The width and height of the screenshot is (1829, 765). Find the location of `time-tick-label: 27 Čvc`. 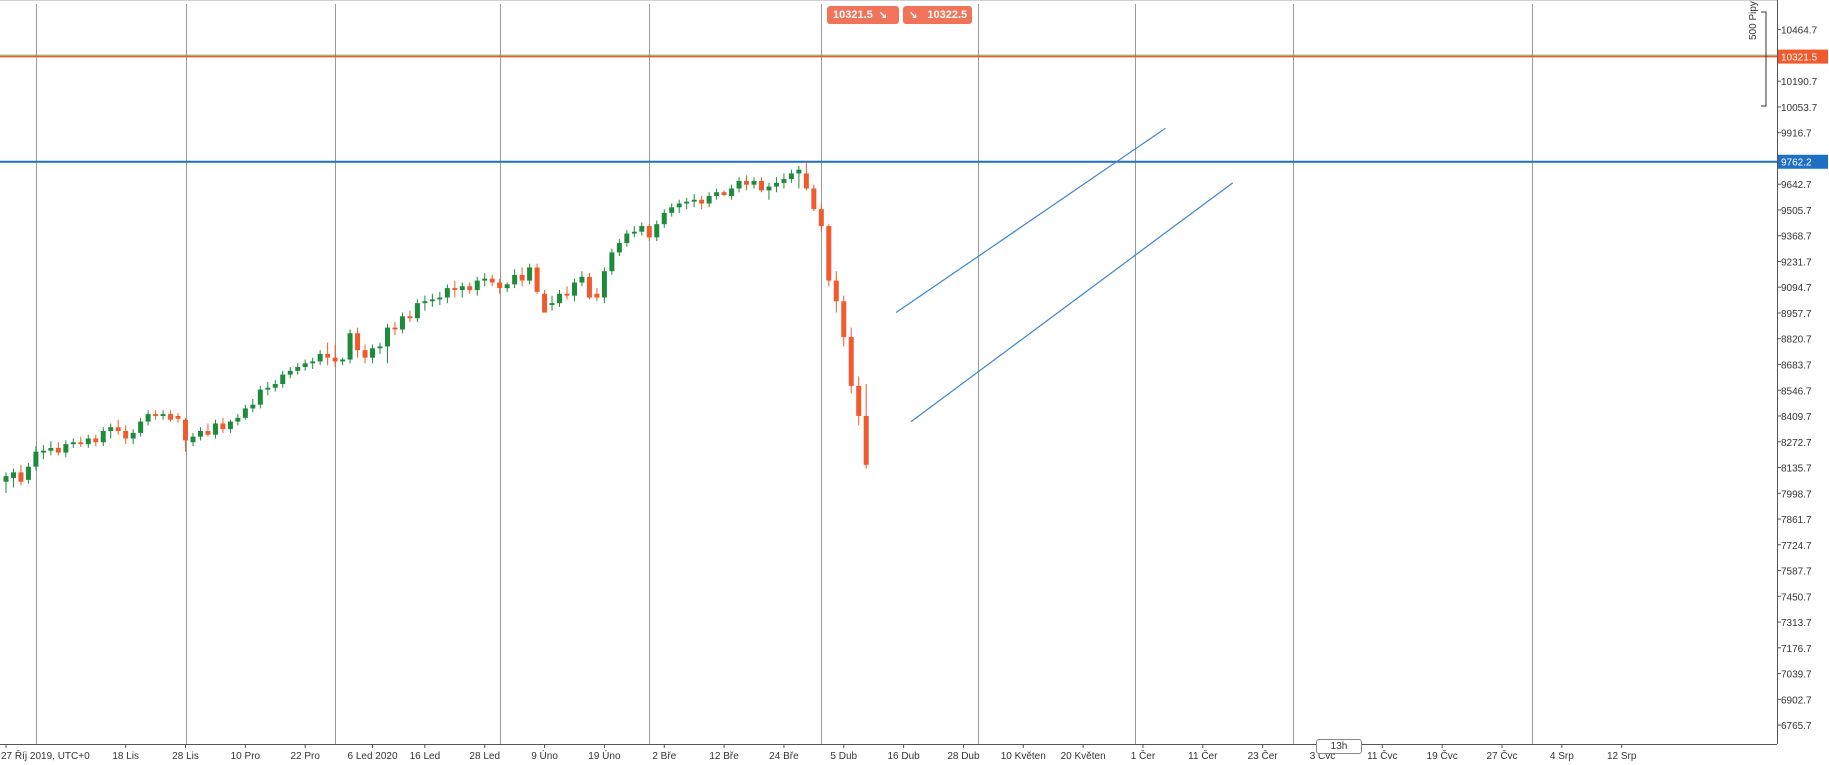

time-tick-label: 27 Čvc is located at coordinates (1501, 755).